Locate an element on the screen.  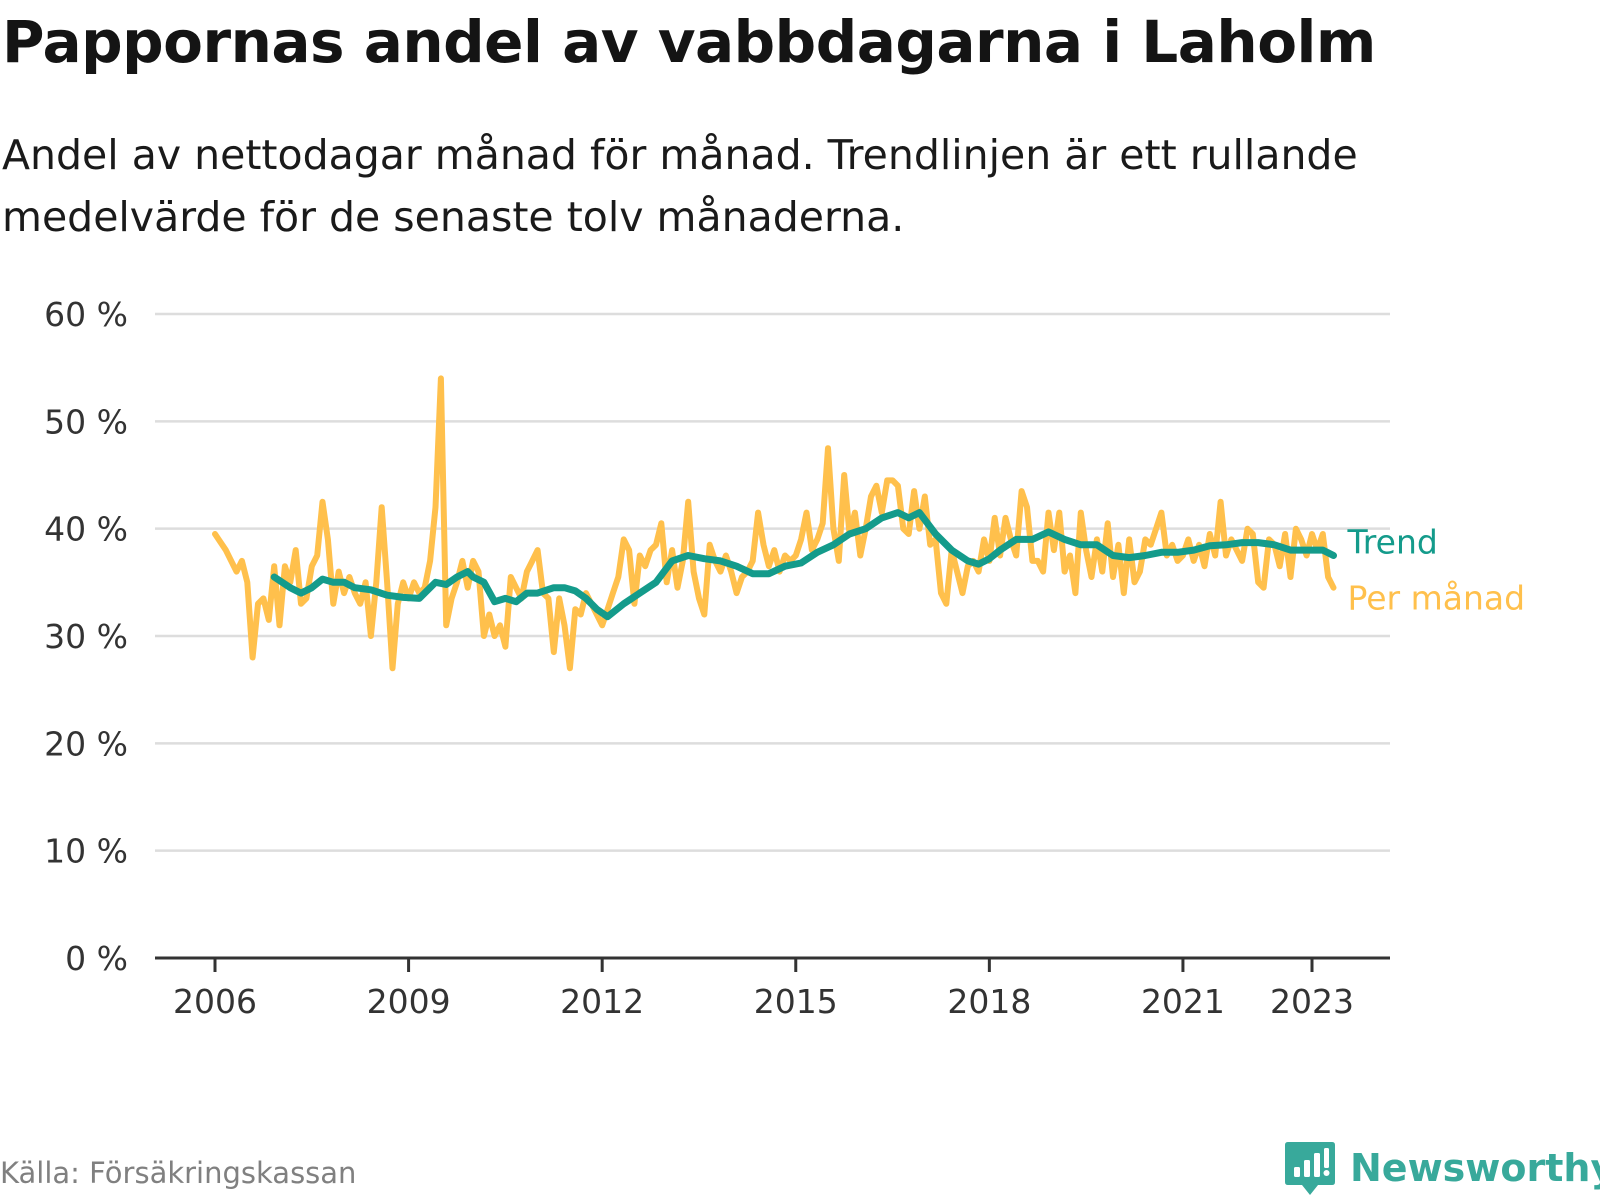
x-tick-label: 2018 is located at coordinates (989, 1001).